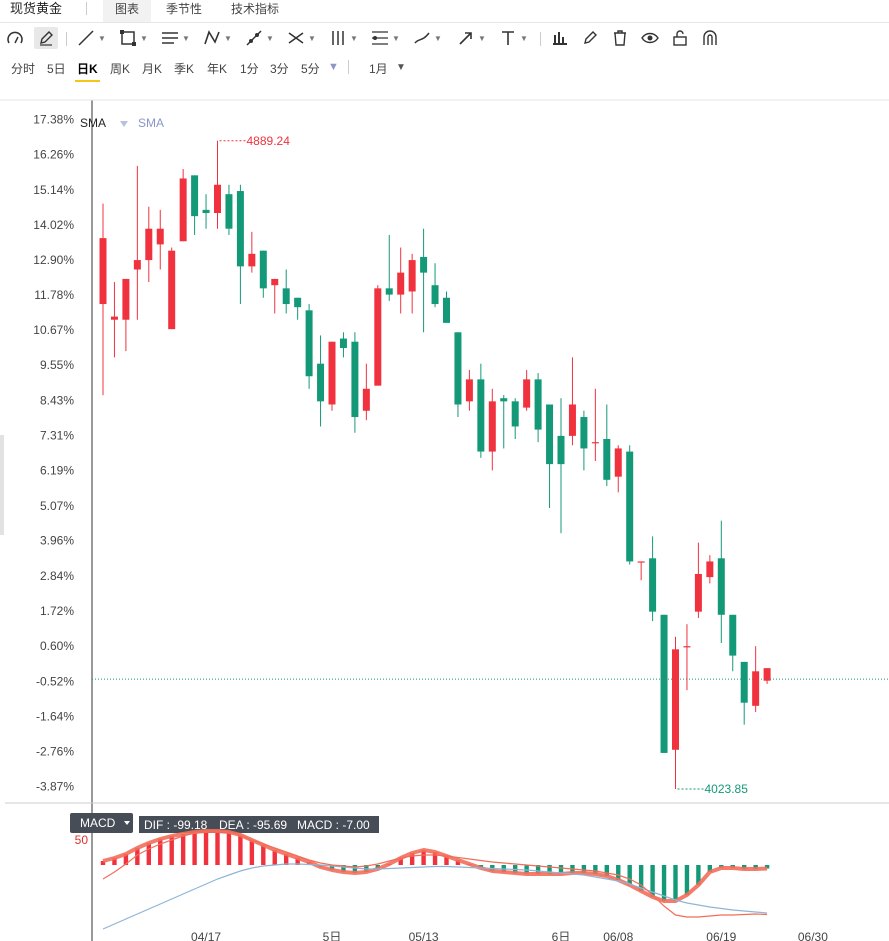 Image resolution: width=889 pixels, height=941 pixels. I want to click on x-tick-label: 04/17, so click(206, 935).